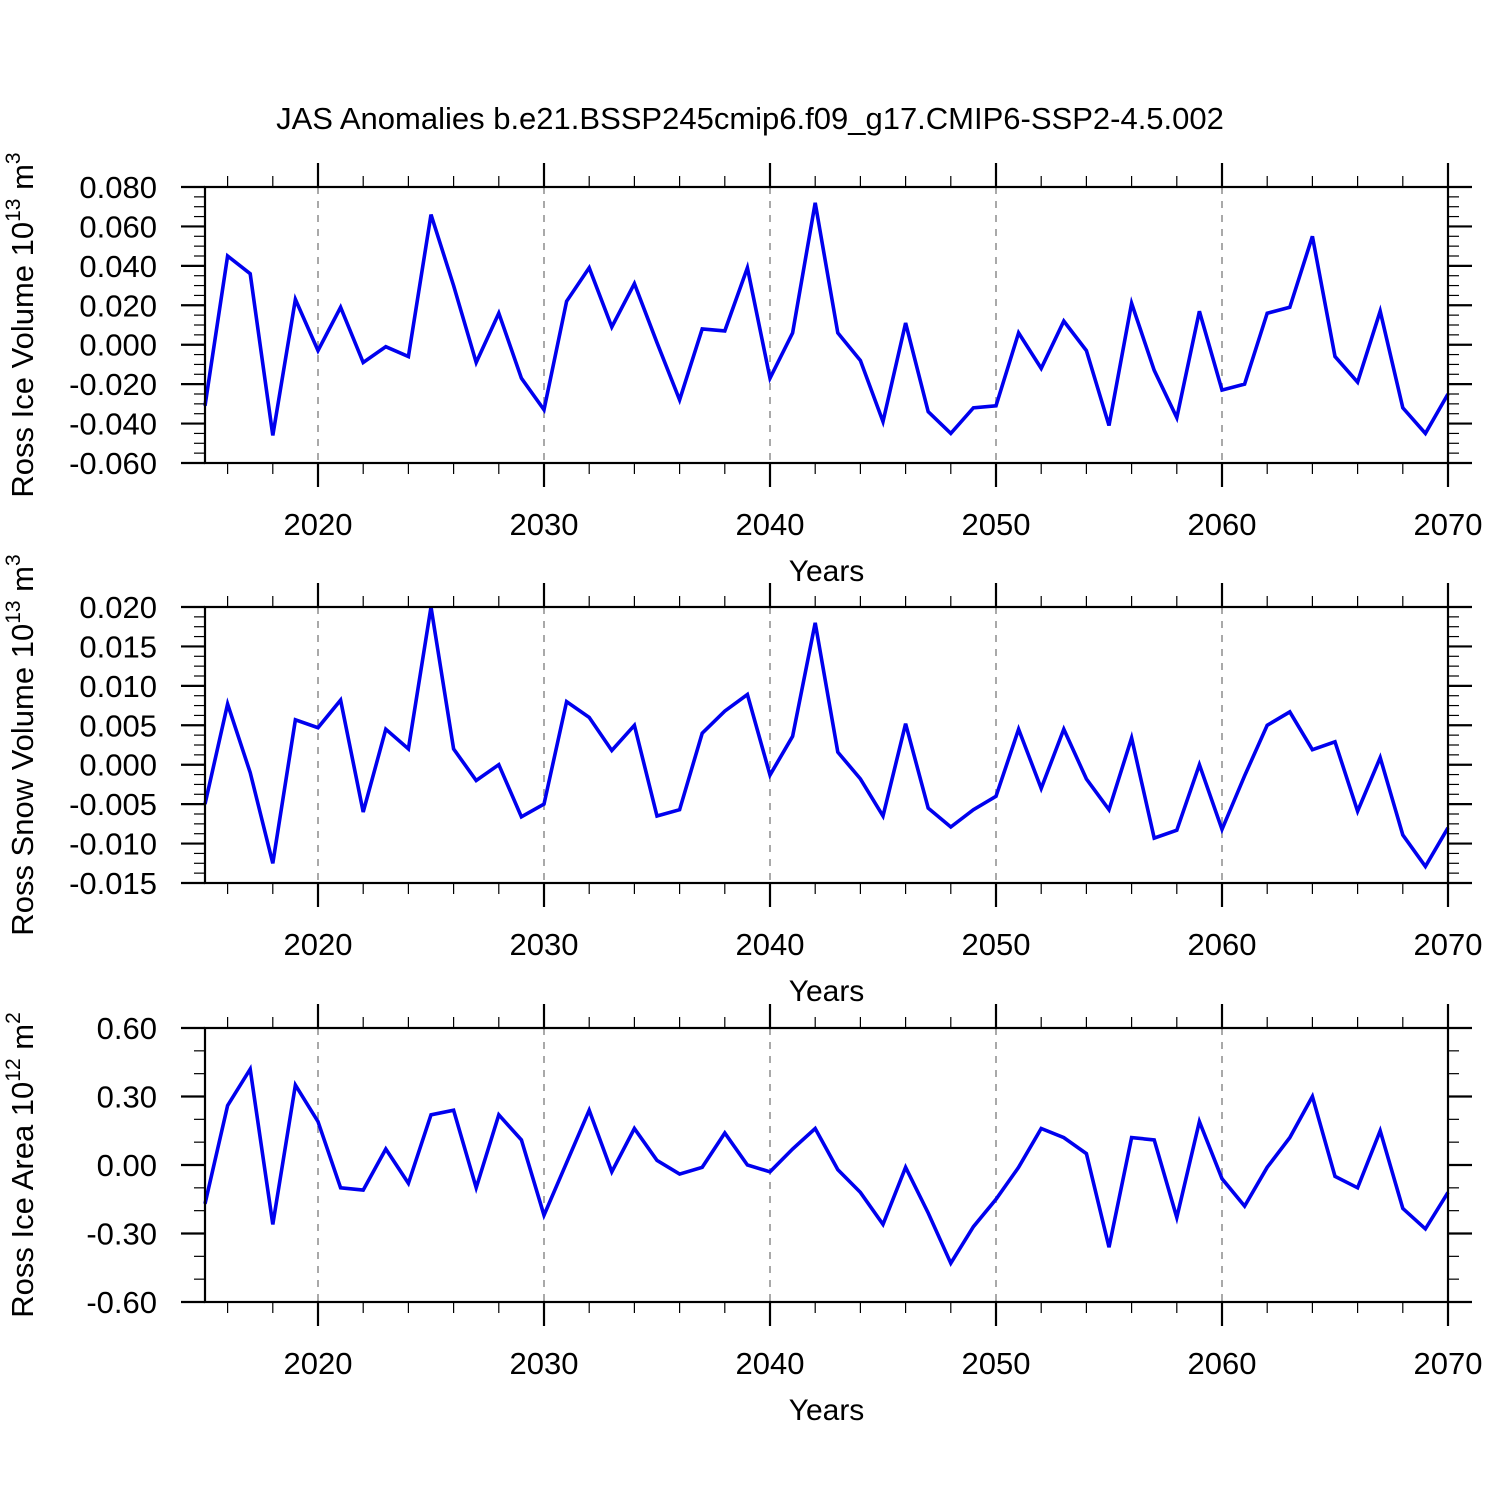 The height and width of the screenshot is (1500, 1500). I want to click on y-axis-title: Ross Ice Volume 1013 m3, so click(21, 324).